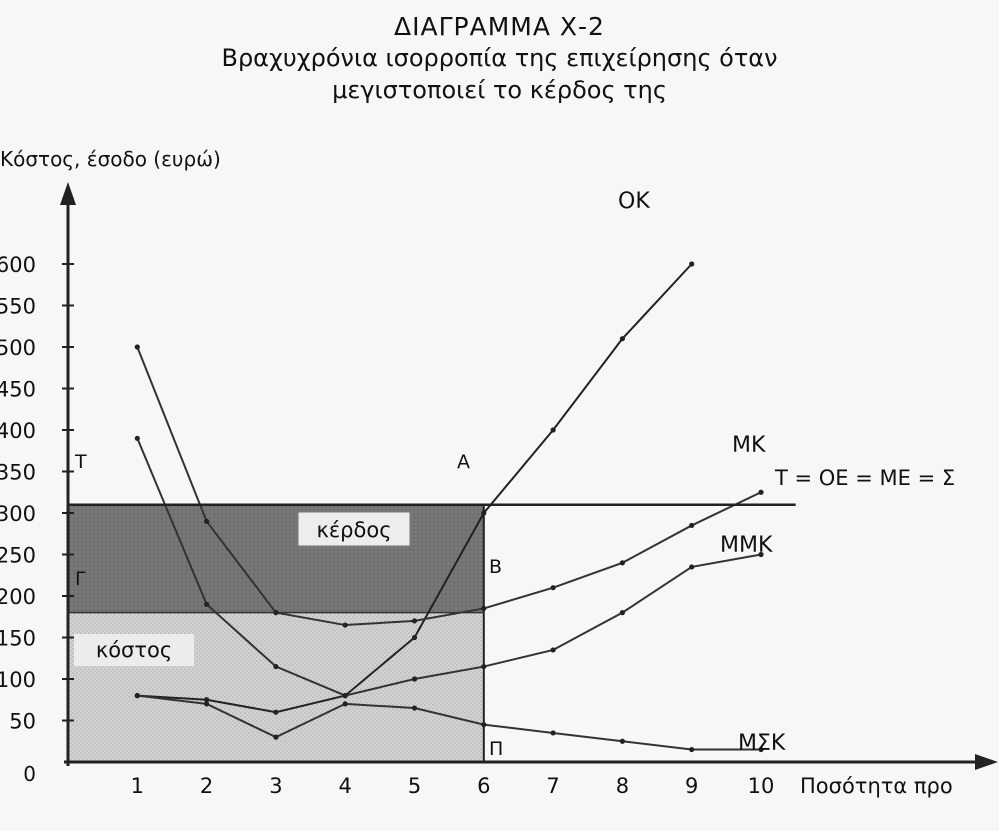 This screenshot has width=999, height=831. I want to click on y-tick-label: 50, so click(22, 722).